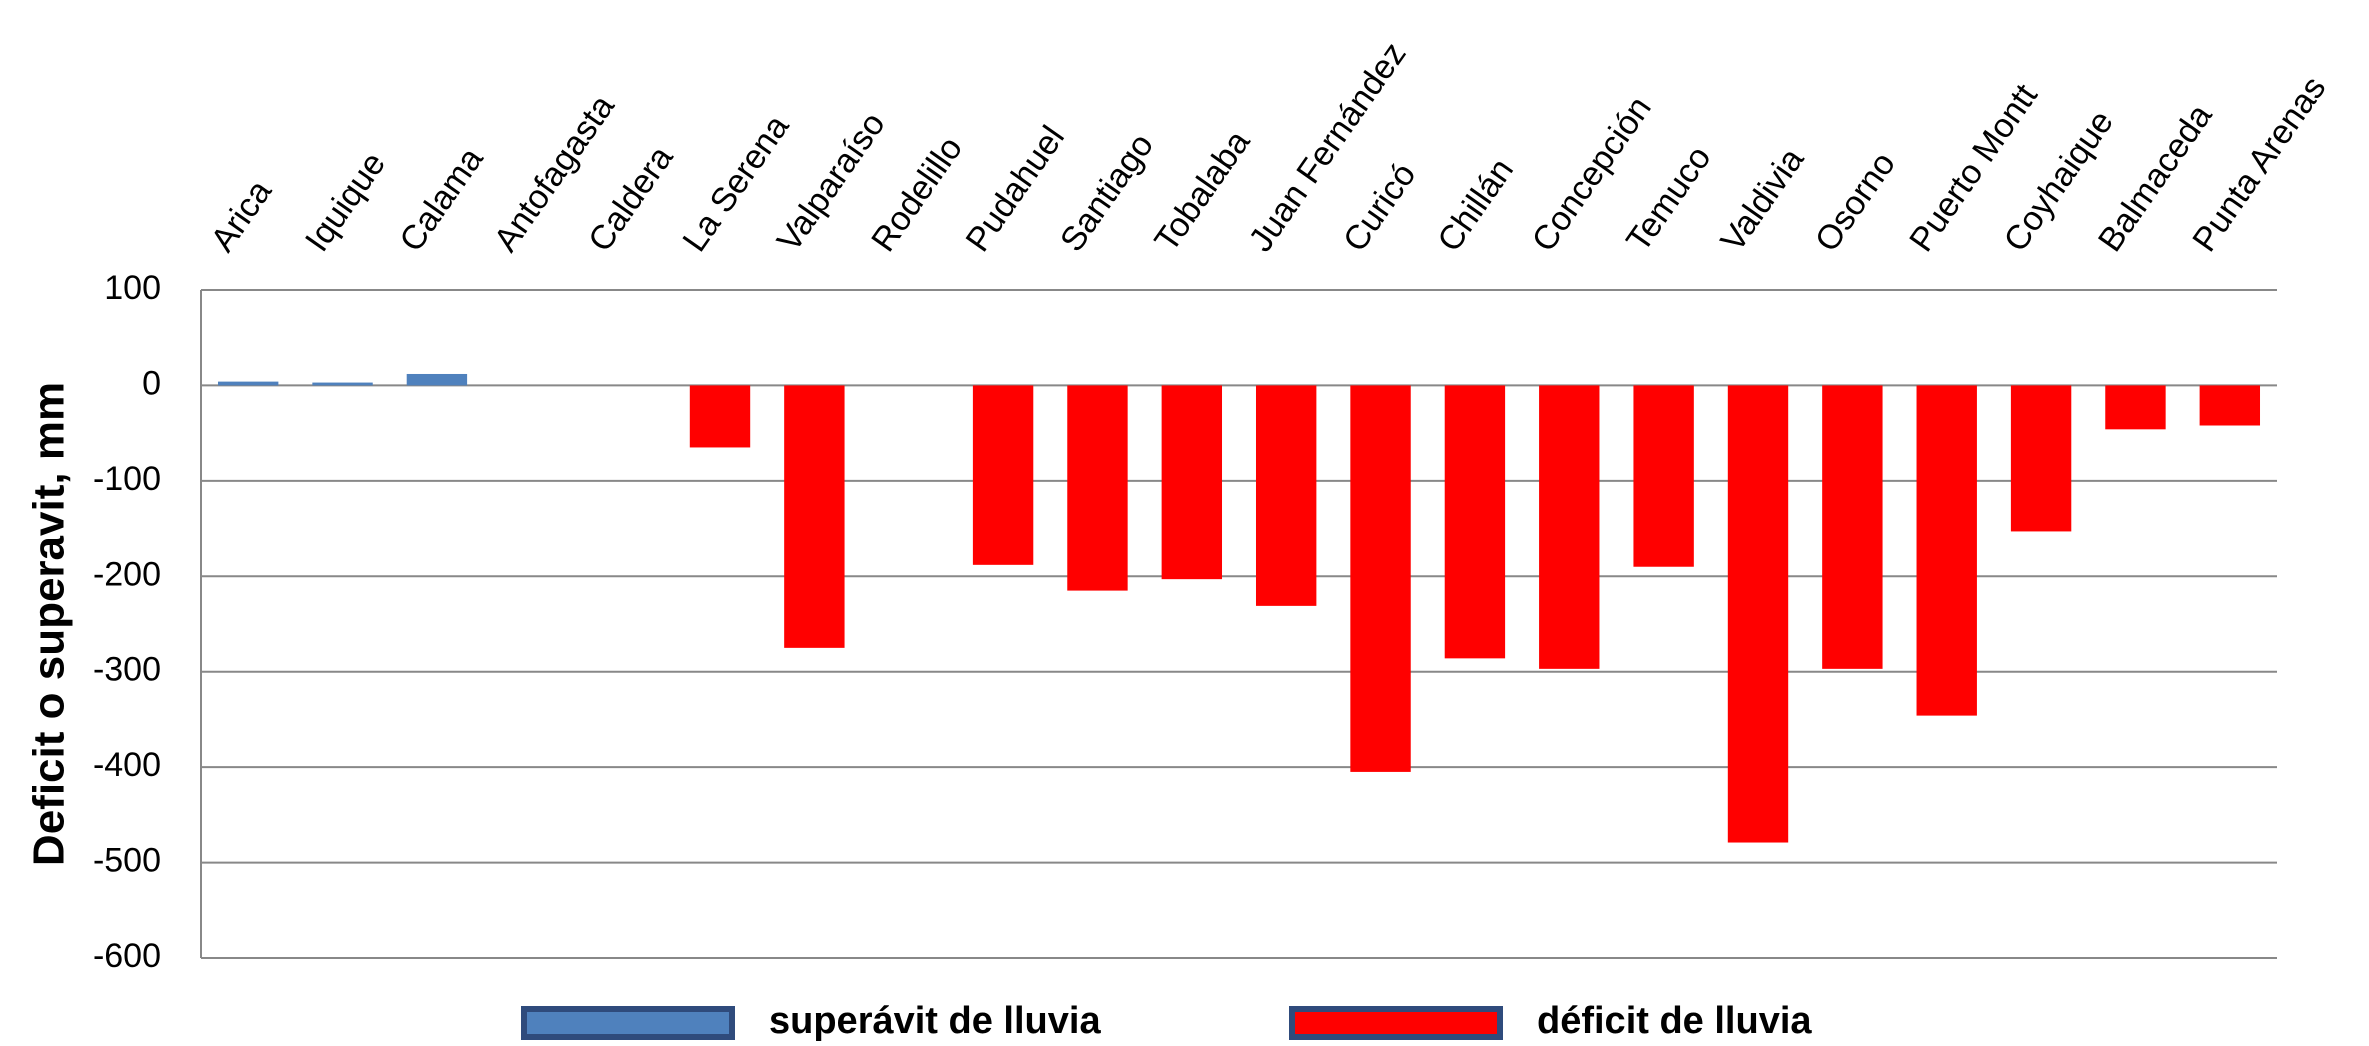  Describe the element at coordinates (127, 574) in the screenshot. I see `y-tick-label: -200` at that location.